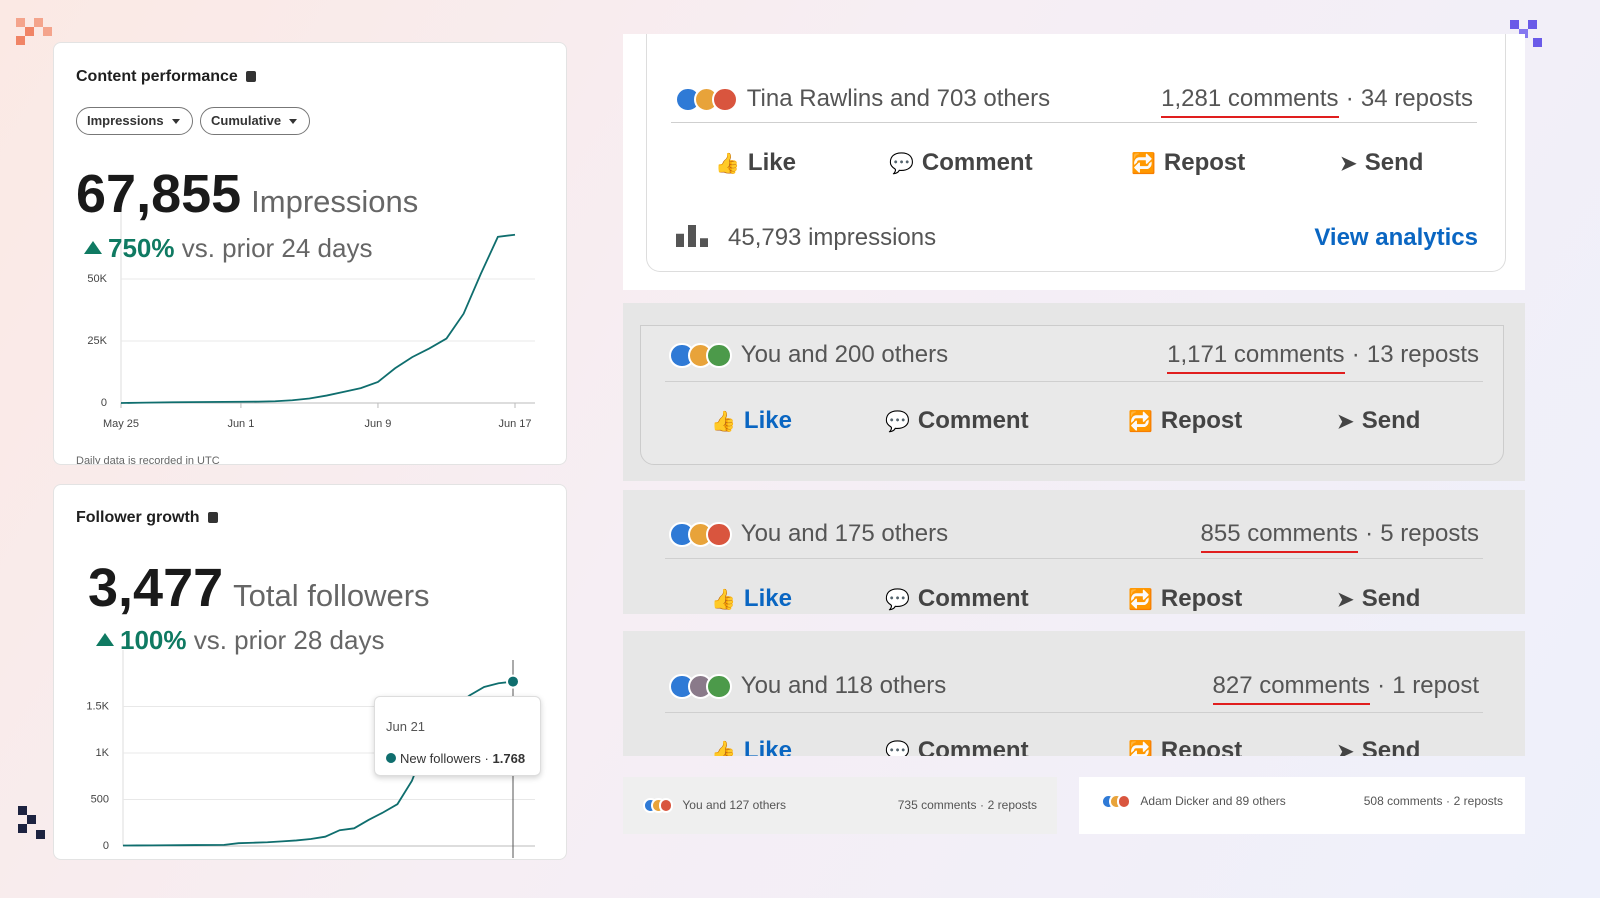  I want to click on dropdown: Cumulative, so click(255, 121).